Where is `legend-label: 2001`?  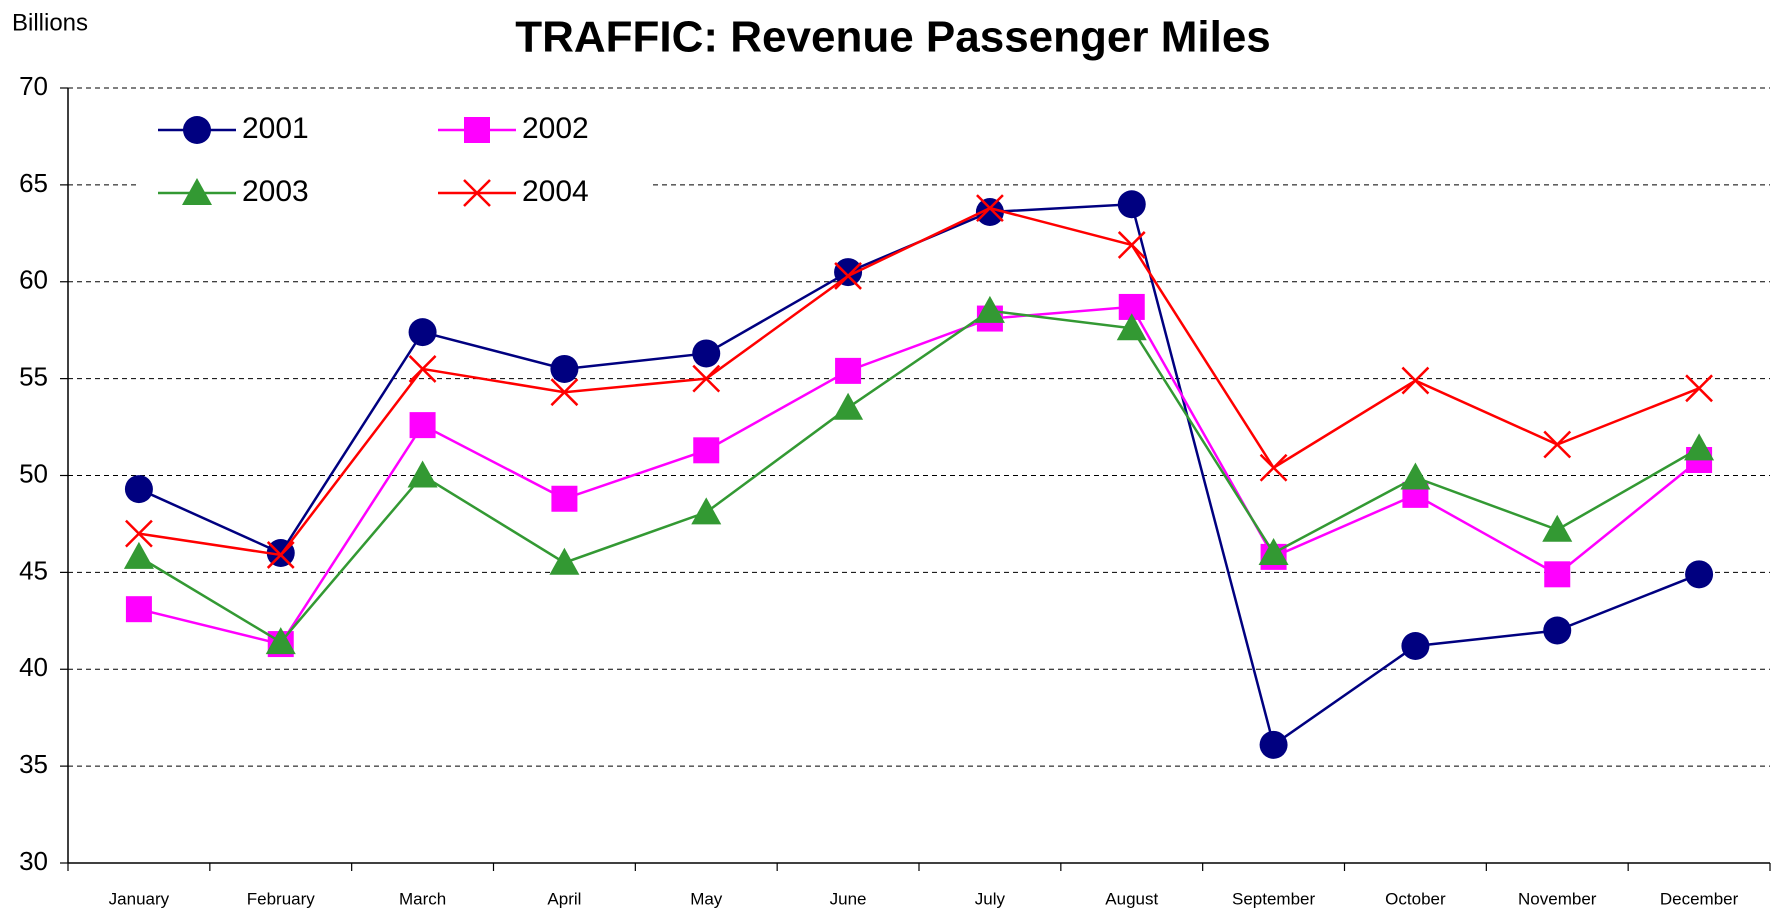
legend-label: 2001 is located at coordinates (275, 128).